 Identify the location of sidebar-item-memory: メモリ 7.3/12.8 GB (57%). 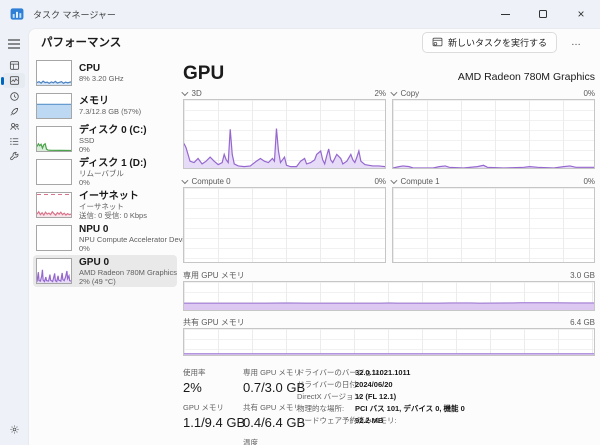
(105, 106).